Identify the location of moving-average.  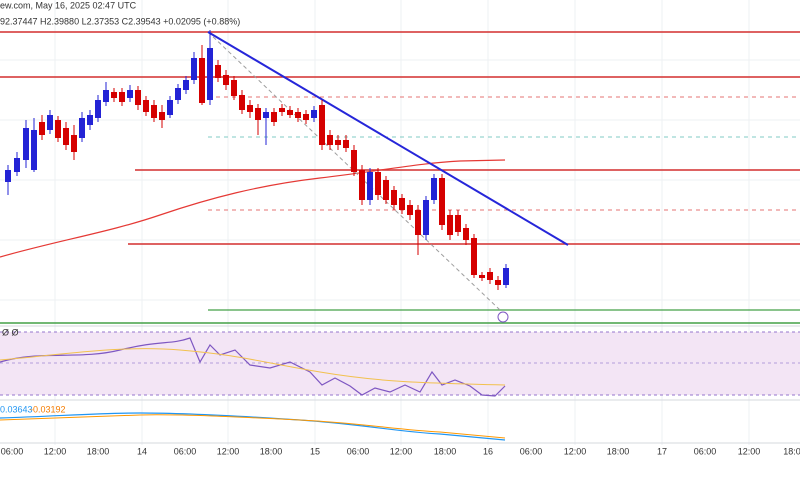
(253, 208).